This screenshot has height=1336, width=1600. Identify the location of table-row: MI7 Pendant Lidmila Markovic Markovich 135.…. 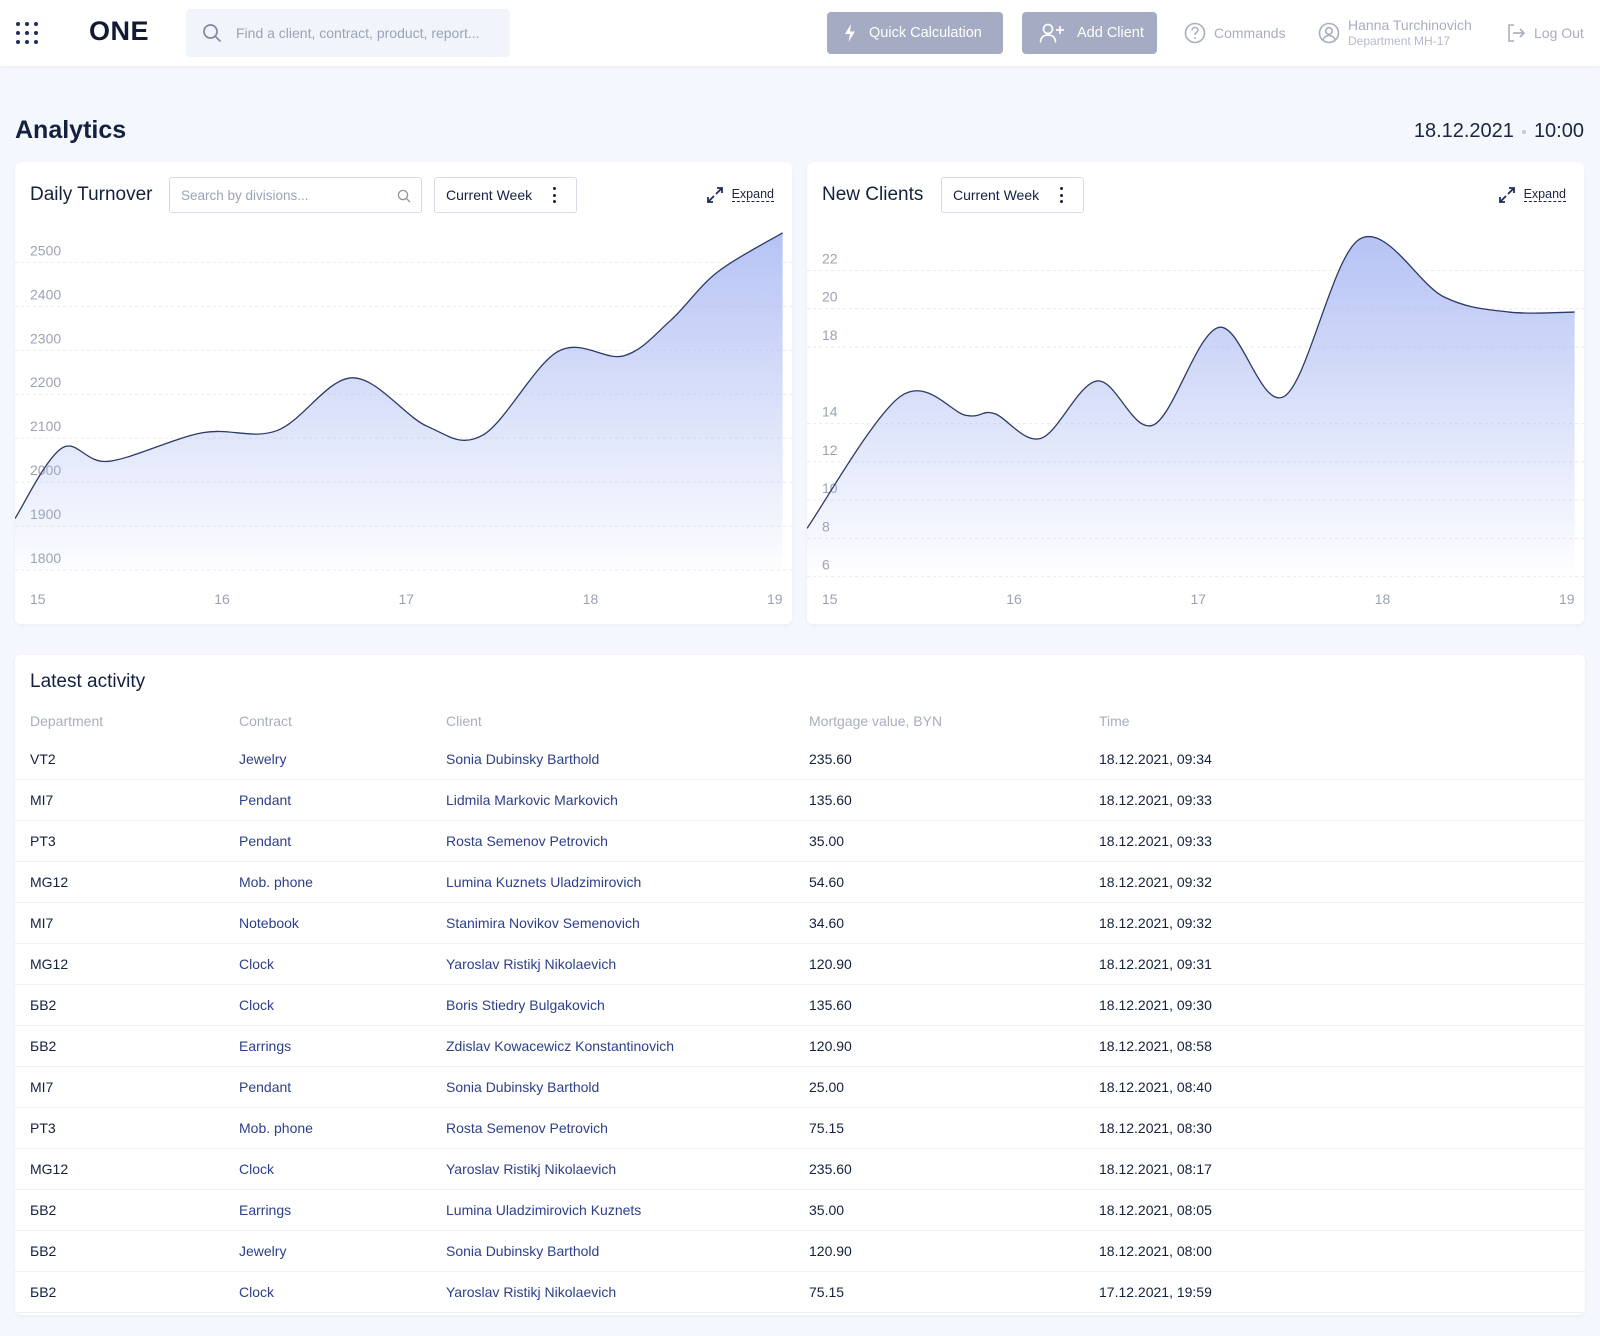
(800, 800).